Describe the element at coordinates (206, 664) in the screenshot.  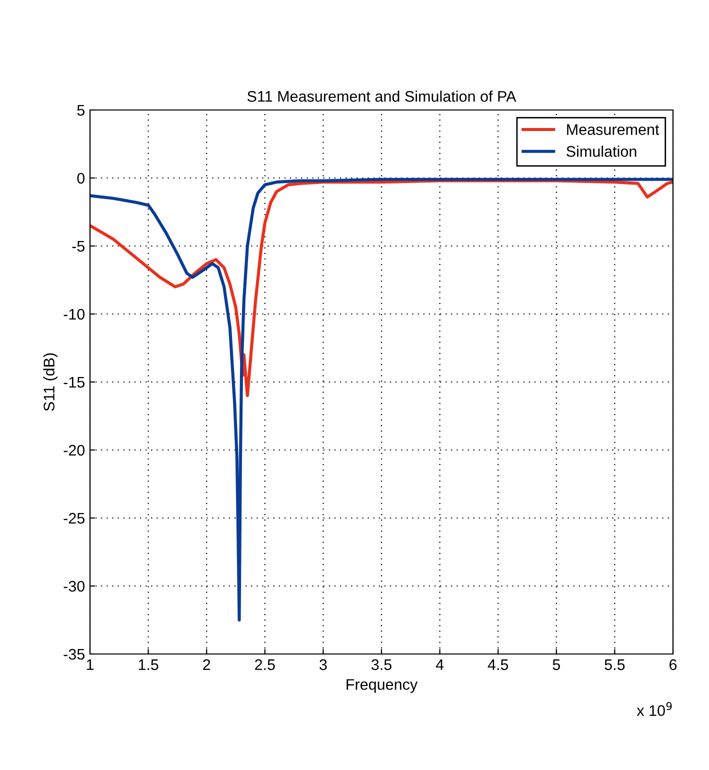
I see `x-tick-label: 2` at that location.